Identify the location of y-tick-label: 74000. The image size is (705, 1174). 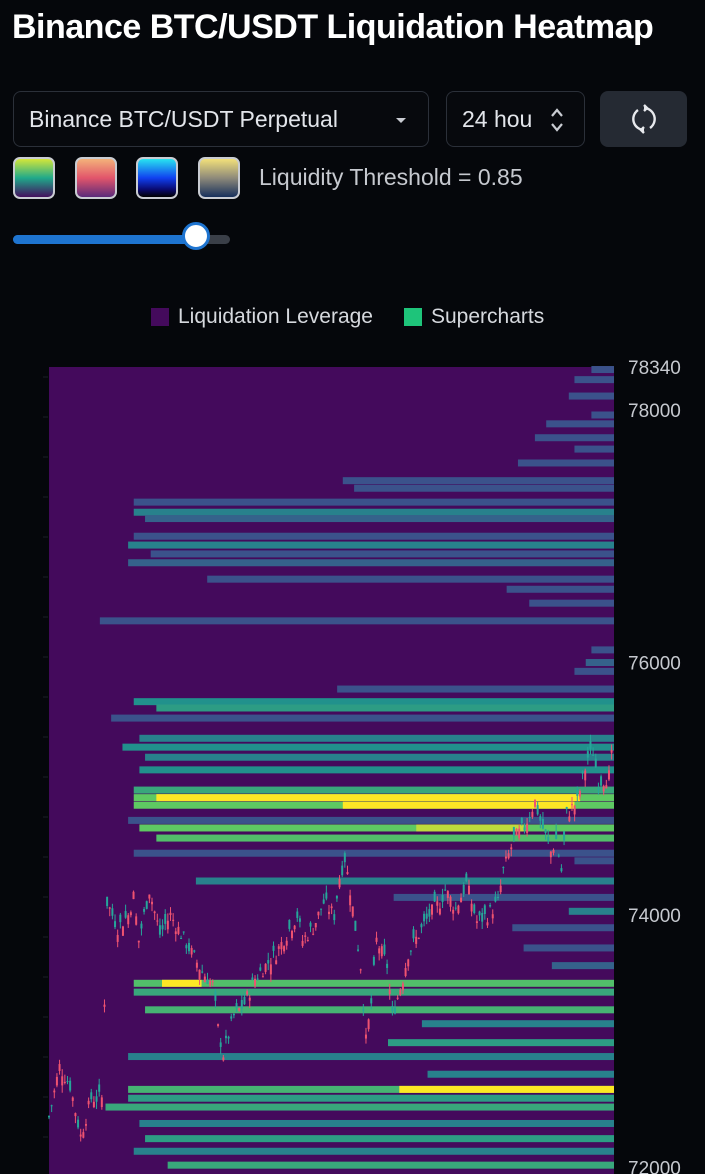
(654, 916).